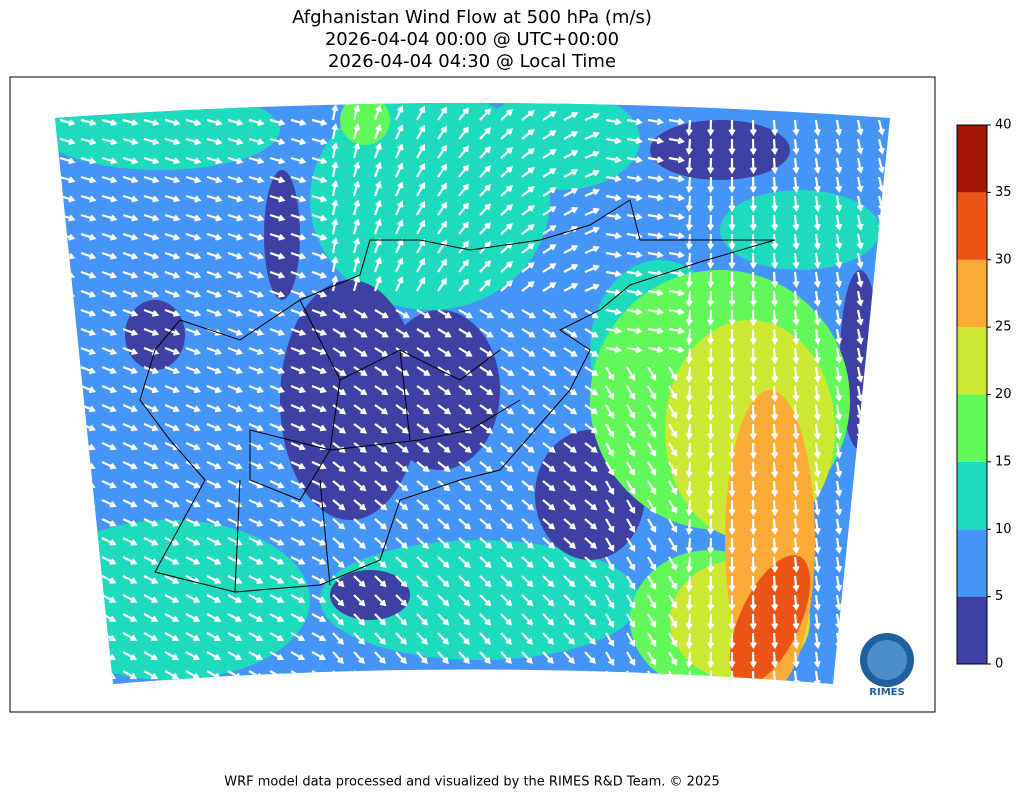  I want to click on colorbar-tick-label: 5, so click(999, 596).